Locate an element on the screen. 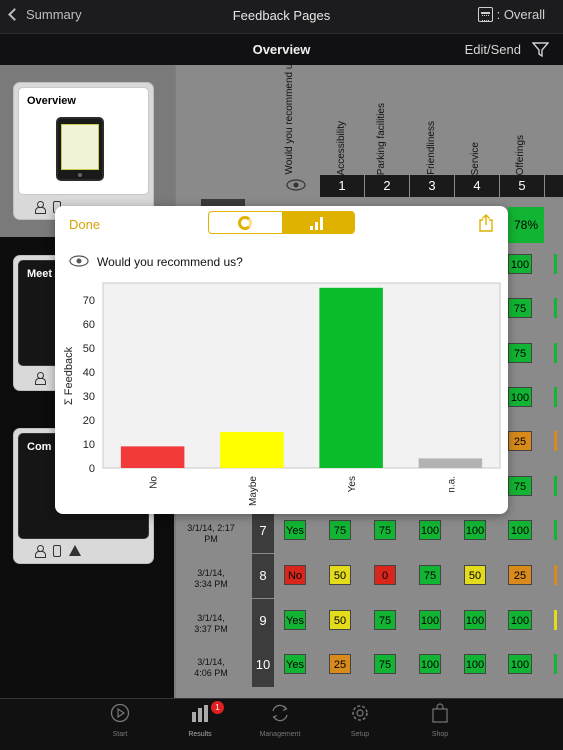 The image size is (563, 750). bar-maybe is located at coordinates (252, 449).